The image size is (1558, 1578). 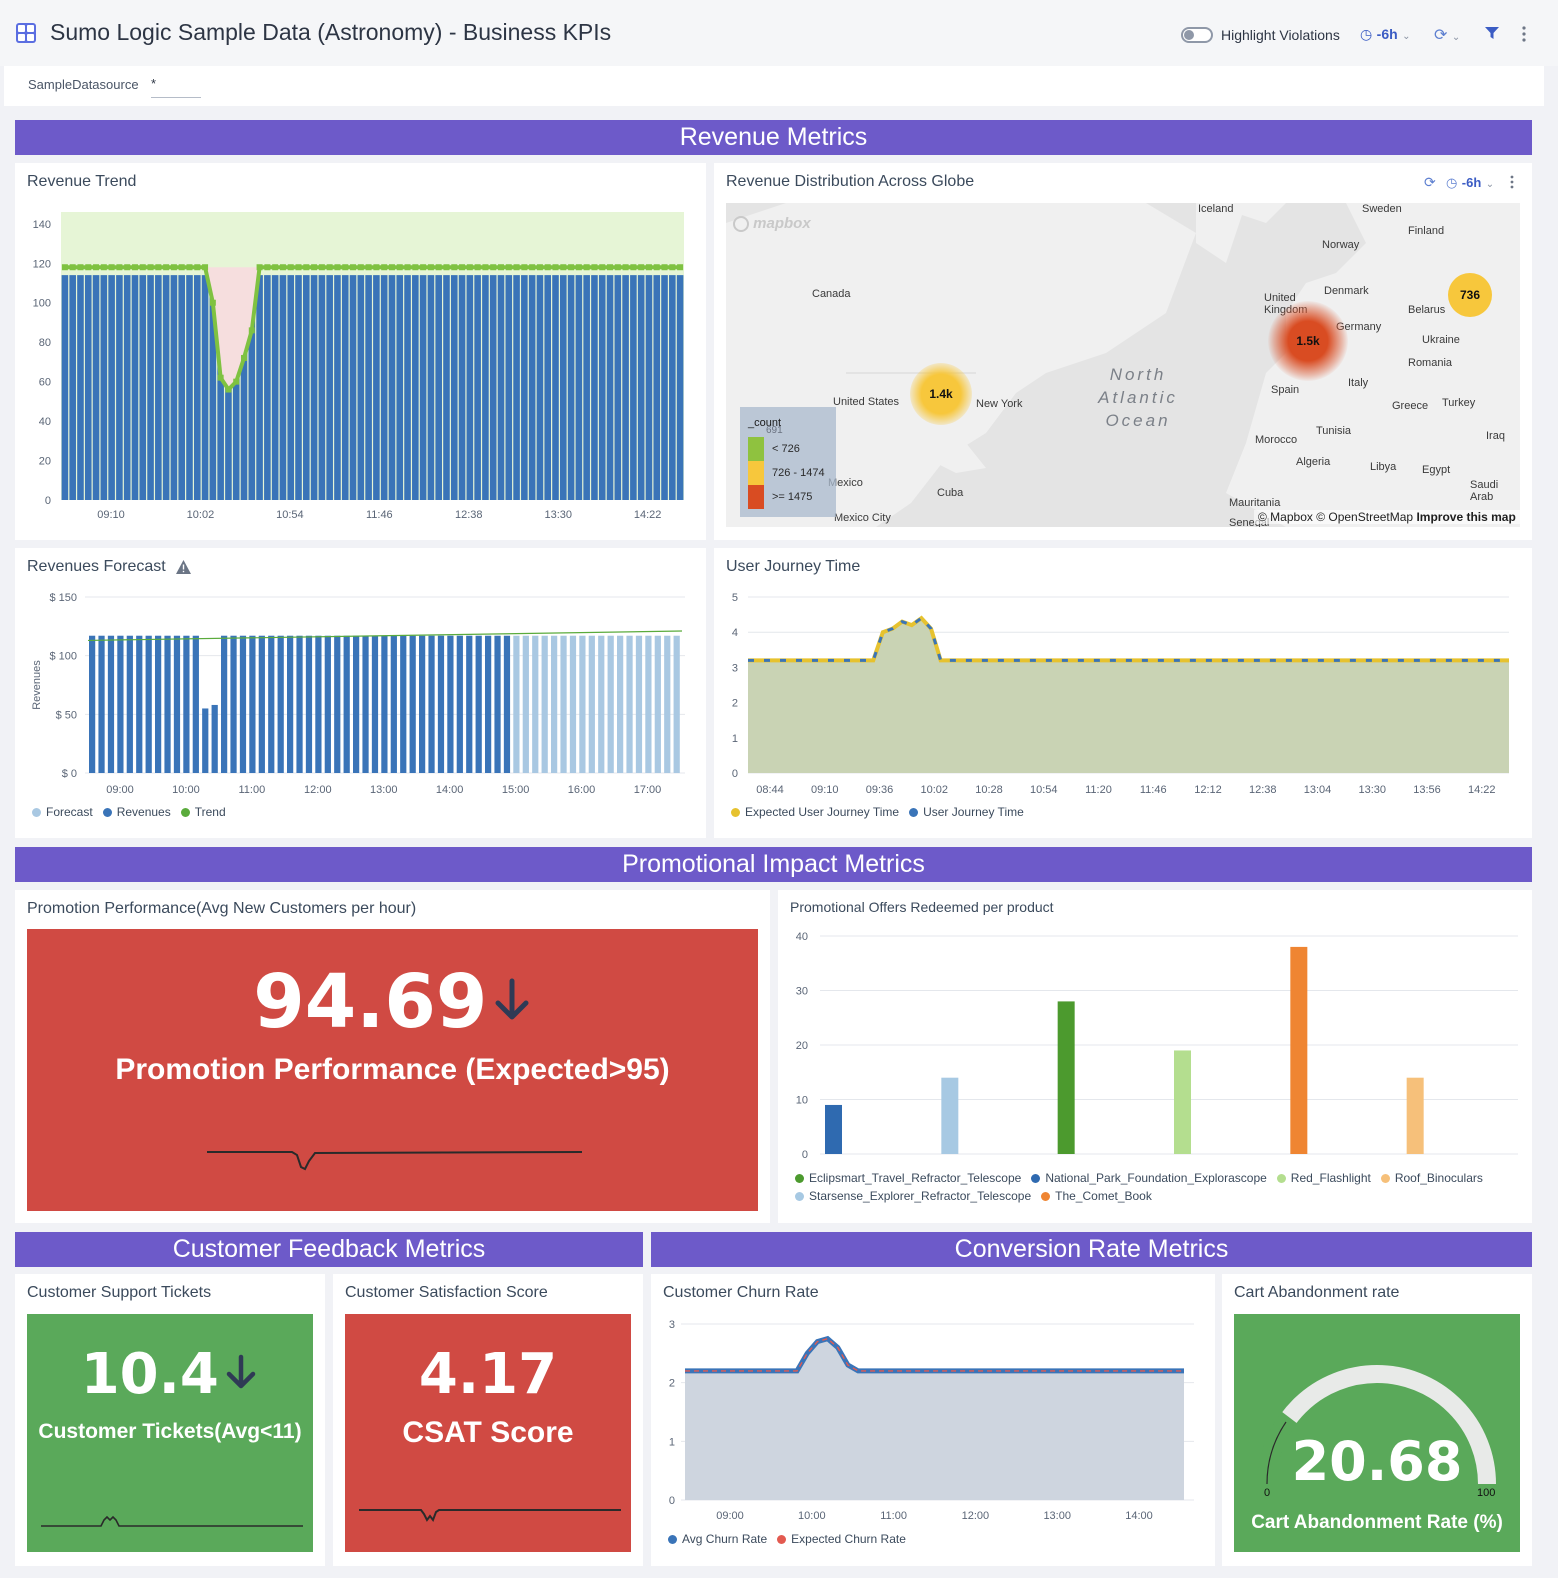 What do you see at coordinates (756, 449) in the screenshot?
I see `legend-swatch-low` at bounding box center [756, 449].